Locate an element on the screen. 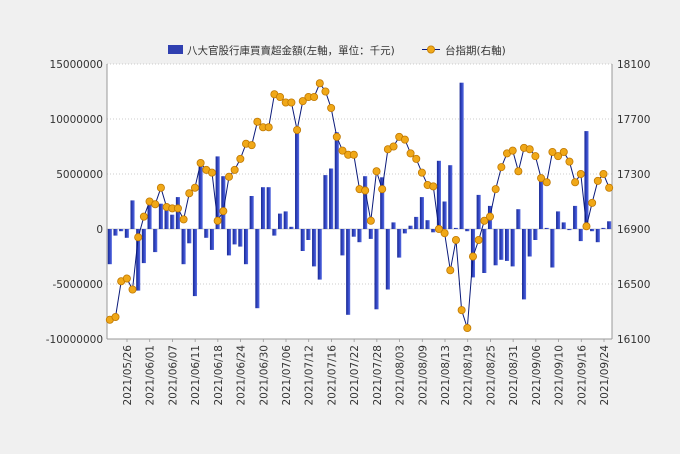  left-y-tick-label: 0 is located at coordinates (99, 230).